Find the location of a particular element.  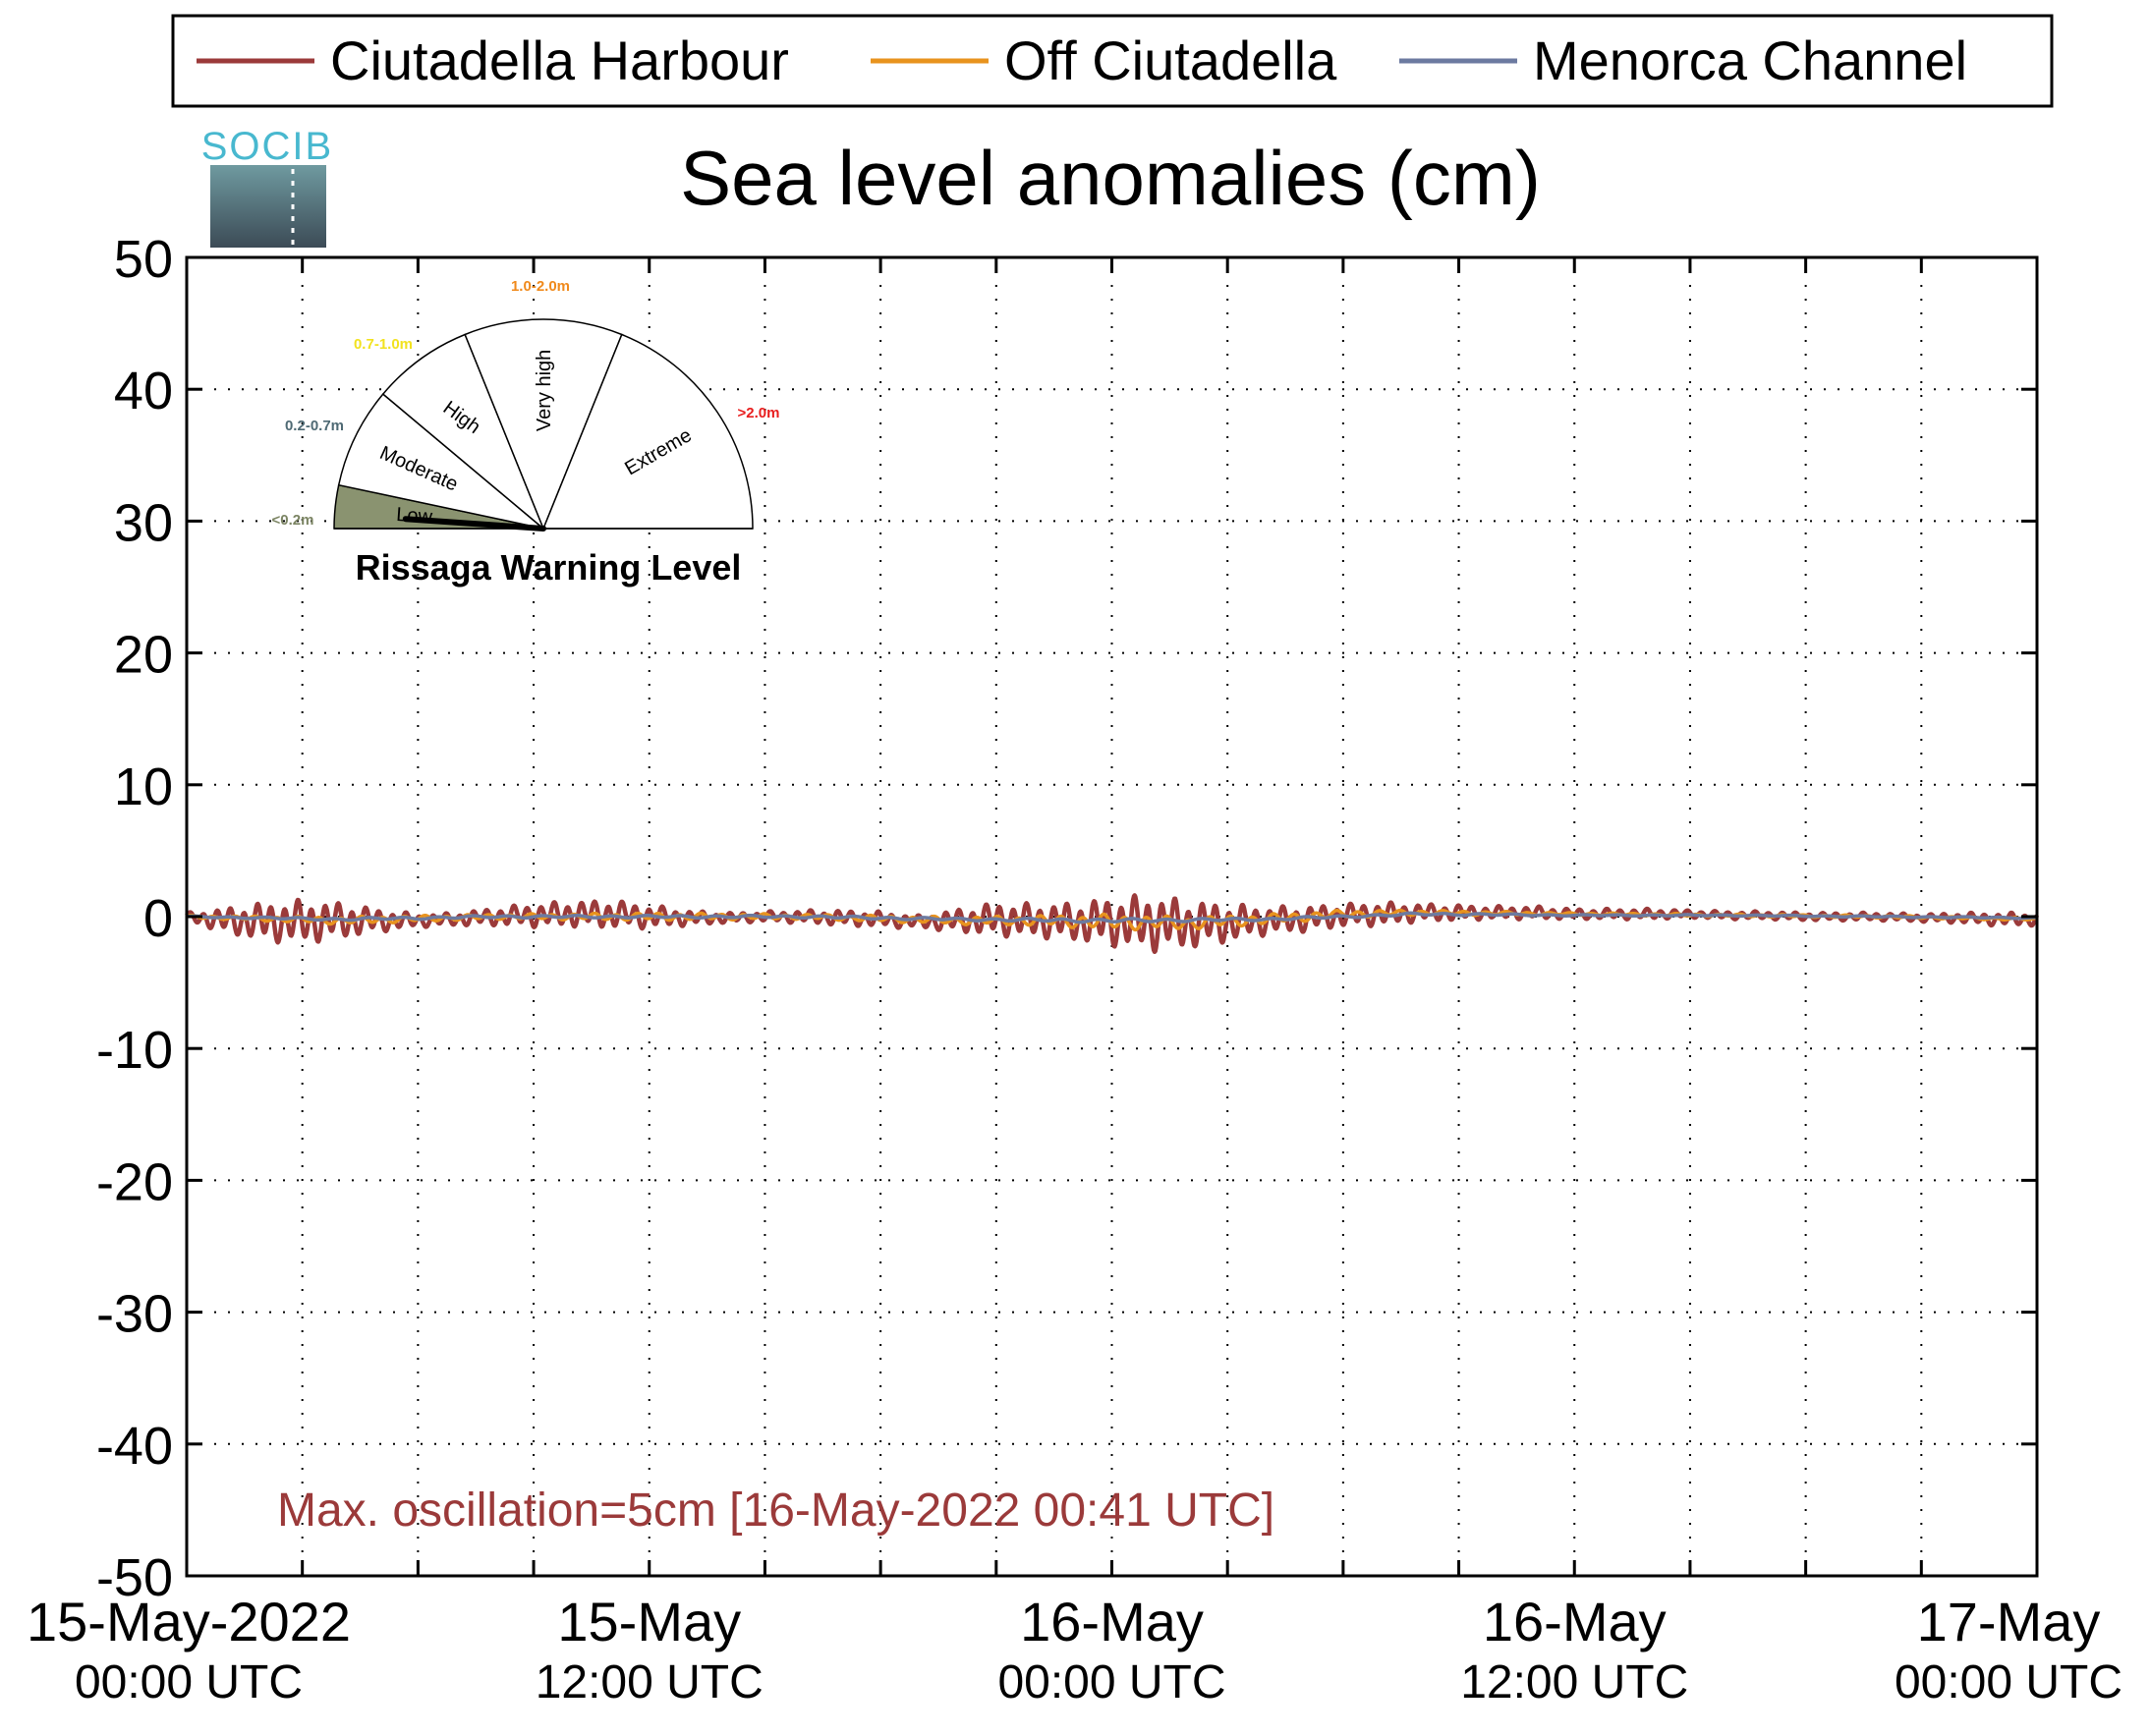

legend-label-ciutadella-harbour: Ciutadella Harbour is located at coordinates (559, 60).